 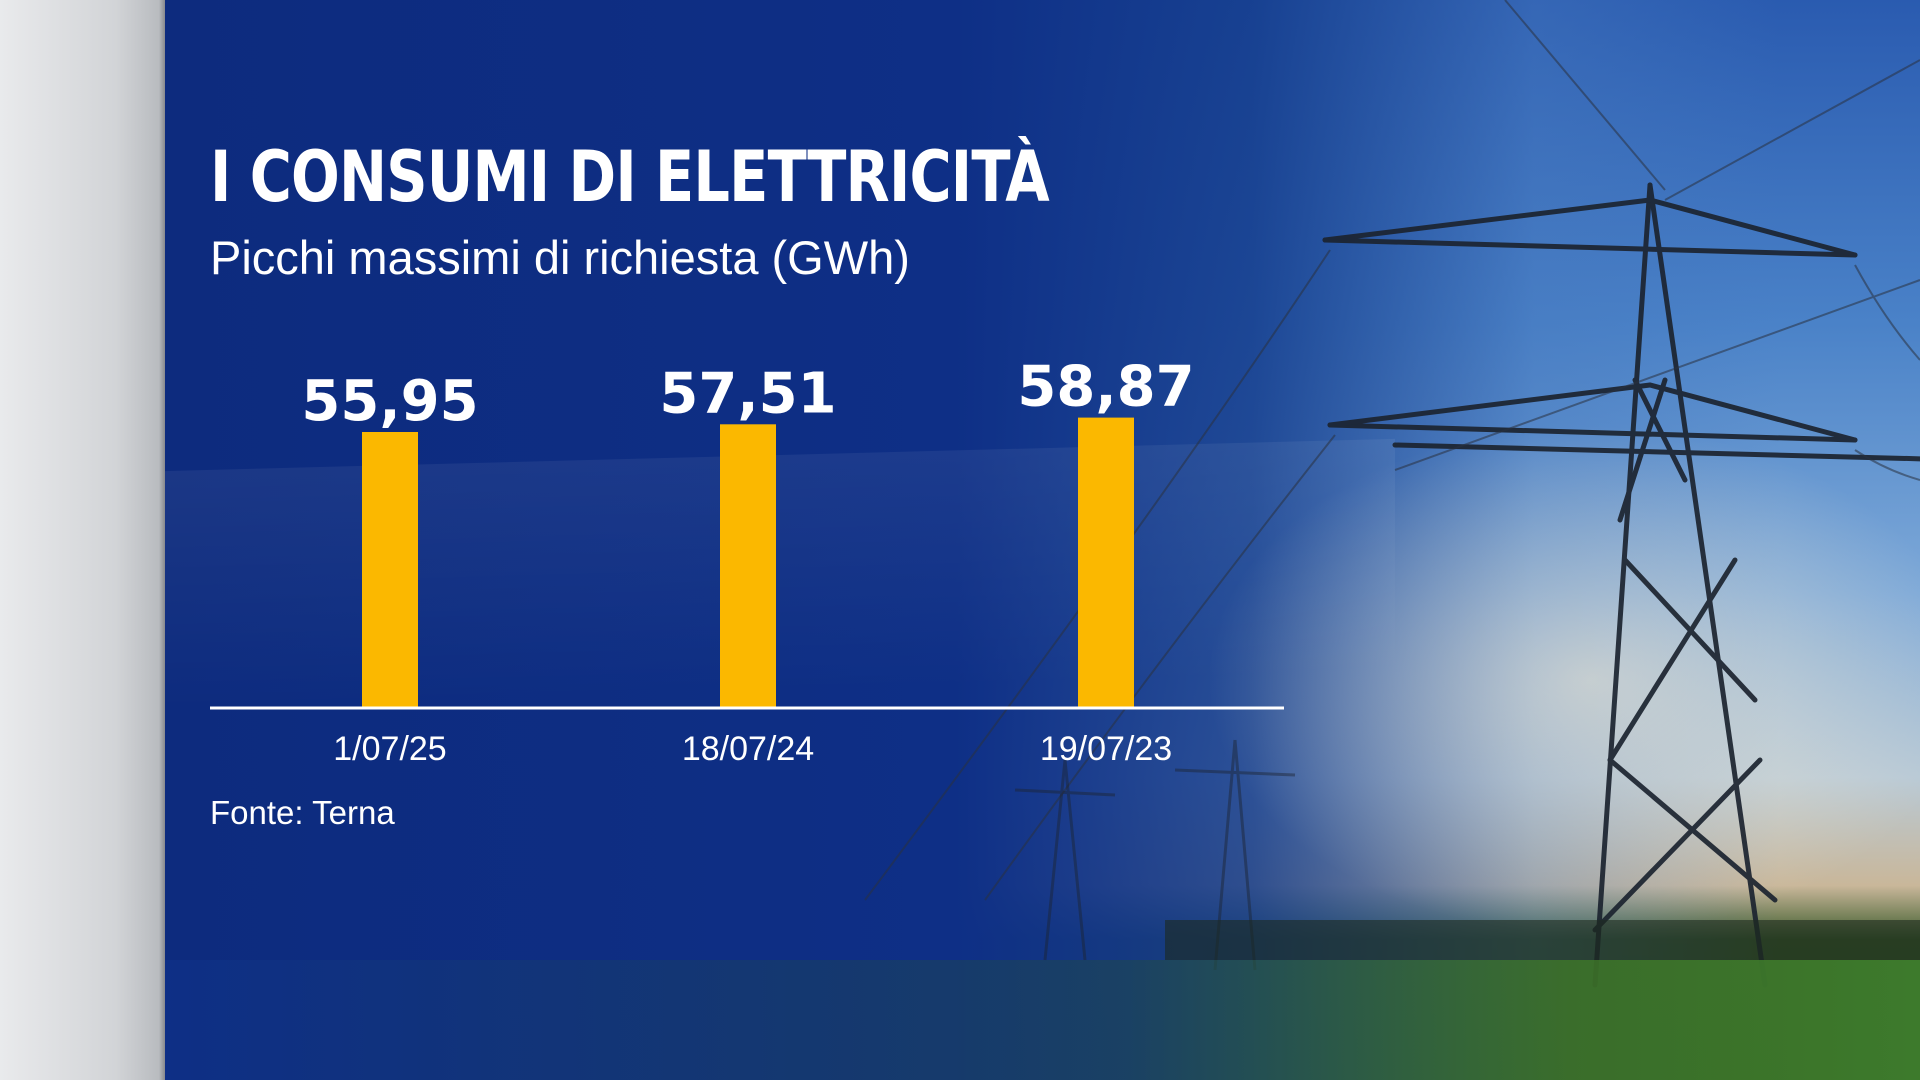 What do you see at coordinates (748, 749) in the screenshot?
I see `x-tick-label-2: 18/07/24` at bounding box center [748, 749].